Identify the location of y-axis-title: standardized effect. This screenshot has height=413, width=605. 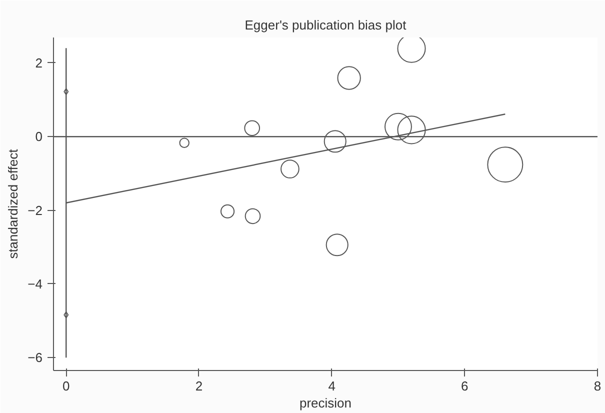
(13, 203).